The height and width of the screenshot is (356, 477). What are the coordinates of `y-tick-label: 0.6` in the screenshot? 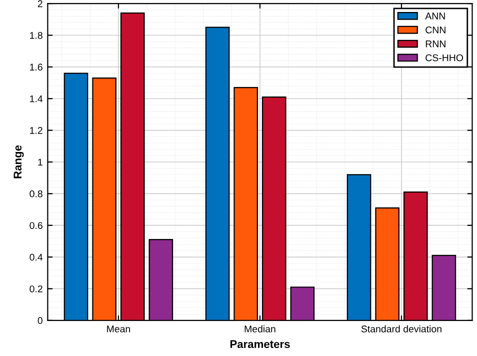 It's located at (36, 225).